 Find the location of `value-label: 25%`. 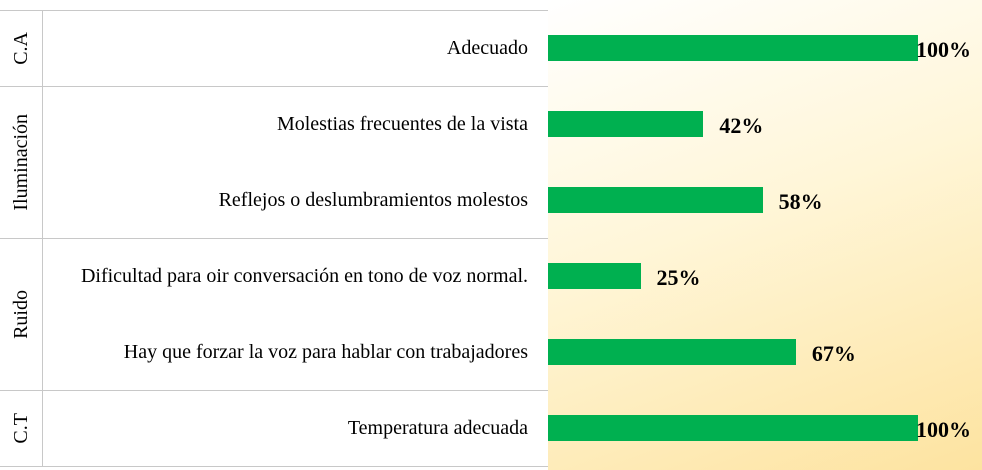

value-label: 25% is located at coordinates (678, 277).